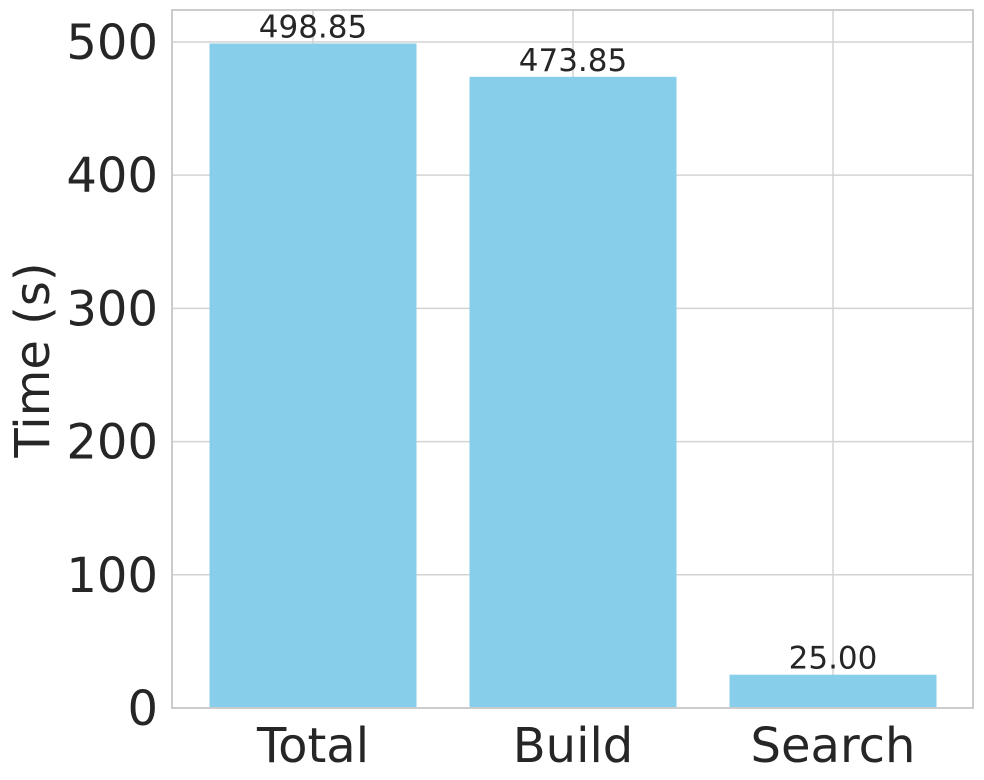 The image size is (984, 780). What do you see at coordinates (833, 691) in the screenshot?
I see `bar` at bounding box center [833, 691].